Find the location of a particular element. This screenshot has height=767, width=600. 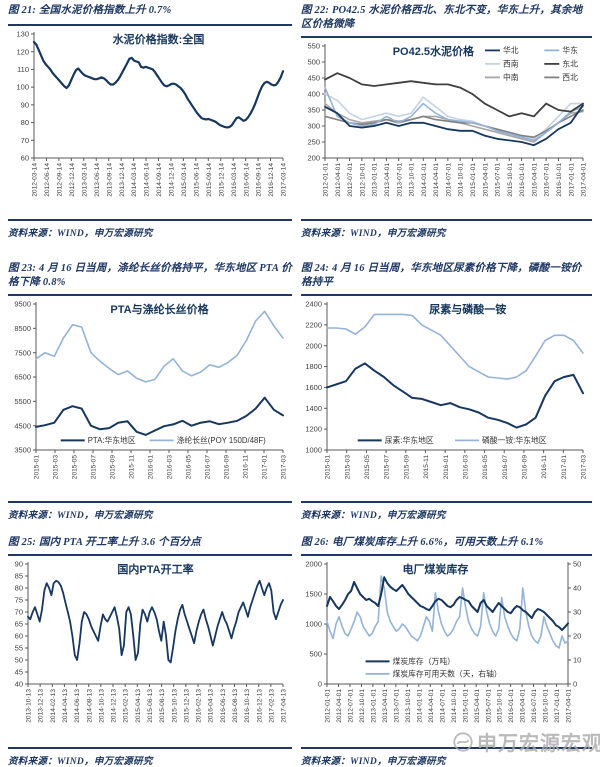

svg-text: 2017-01 is located at coordinates (265, 467).